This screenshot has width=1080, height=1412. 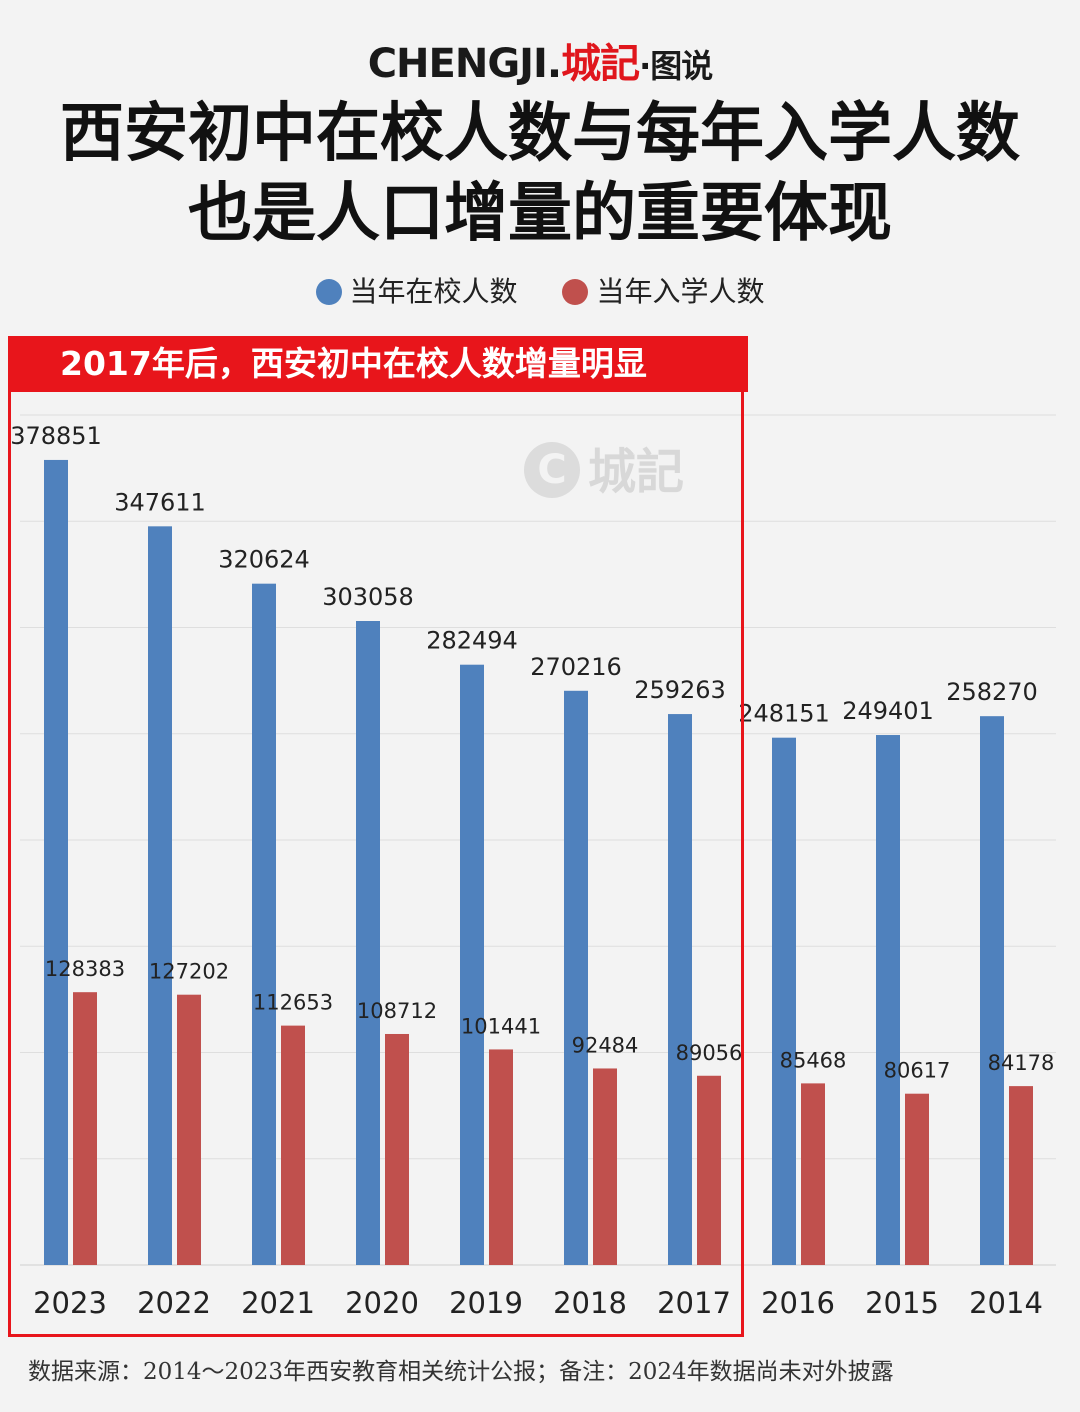 What do you see at coordinates (600, 64) in the screenshot?
I see `brand-cn: 城記` at bounding box center [600, 64].